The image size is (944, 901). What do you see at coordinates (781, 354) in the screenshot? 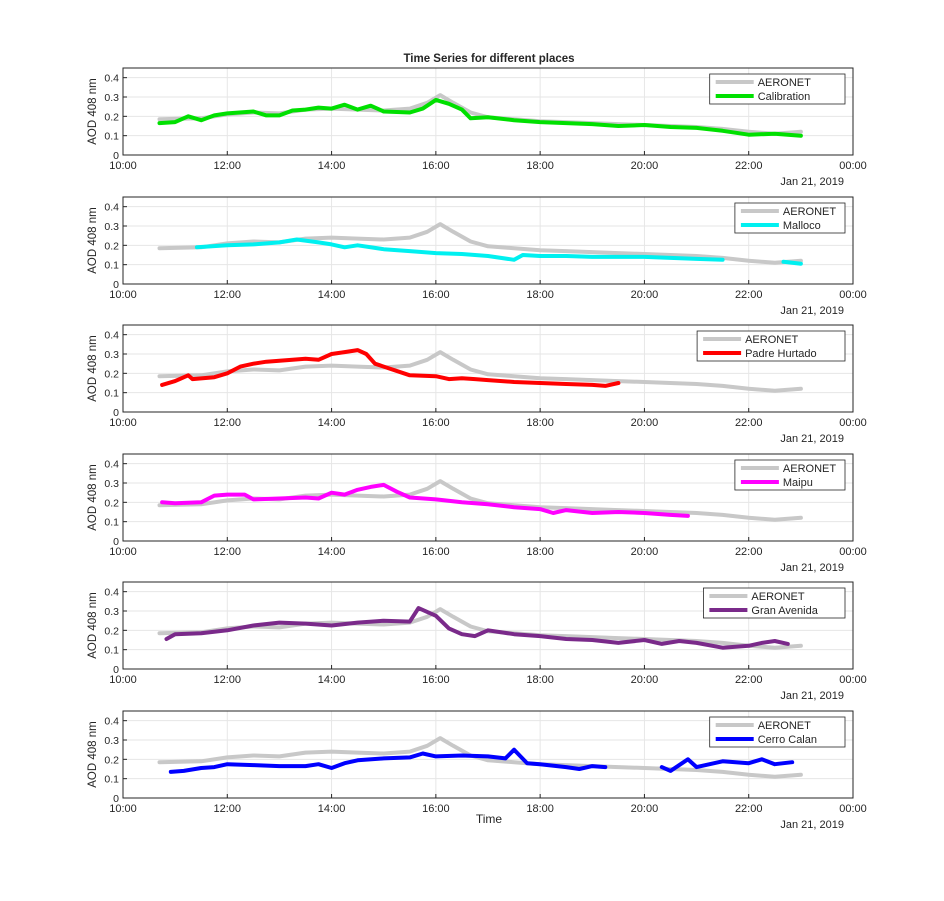
I see `legend-entry: Padre Hurtado` at bounding box center [781, 354].